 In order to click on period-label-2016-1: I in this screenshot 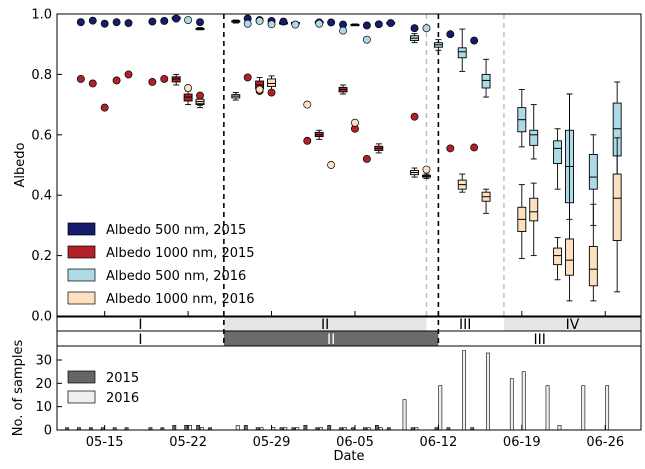, I will do `click(140, 325)`.